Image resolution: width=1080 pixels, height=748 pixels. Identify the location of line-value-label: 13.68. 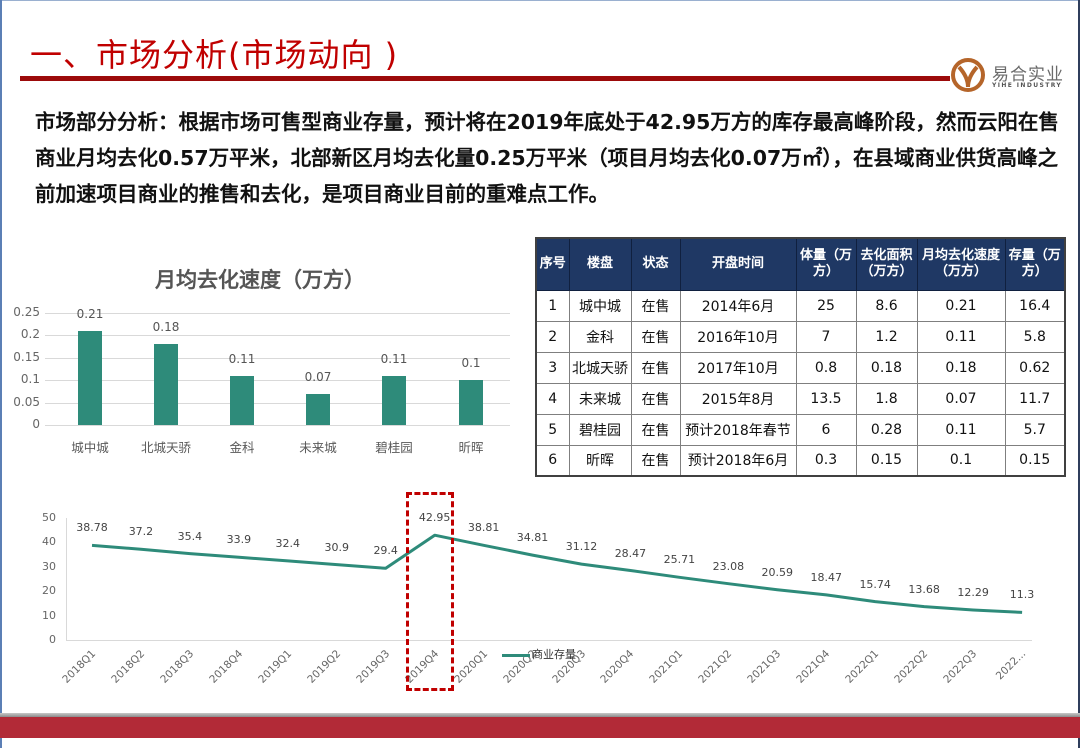
(924, 589).